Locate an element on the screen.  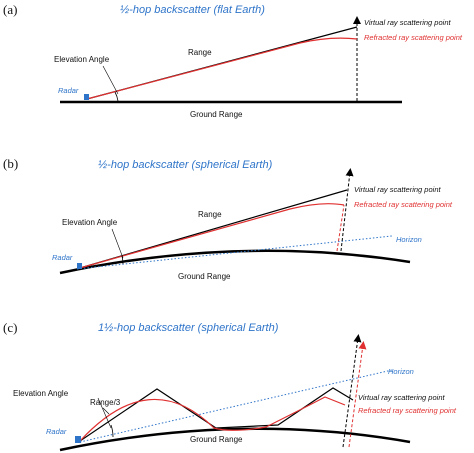
range-label: Range/3 is located at coordinates (105, 402).